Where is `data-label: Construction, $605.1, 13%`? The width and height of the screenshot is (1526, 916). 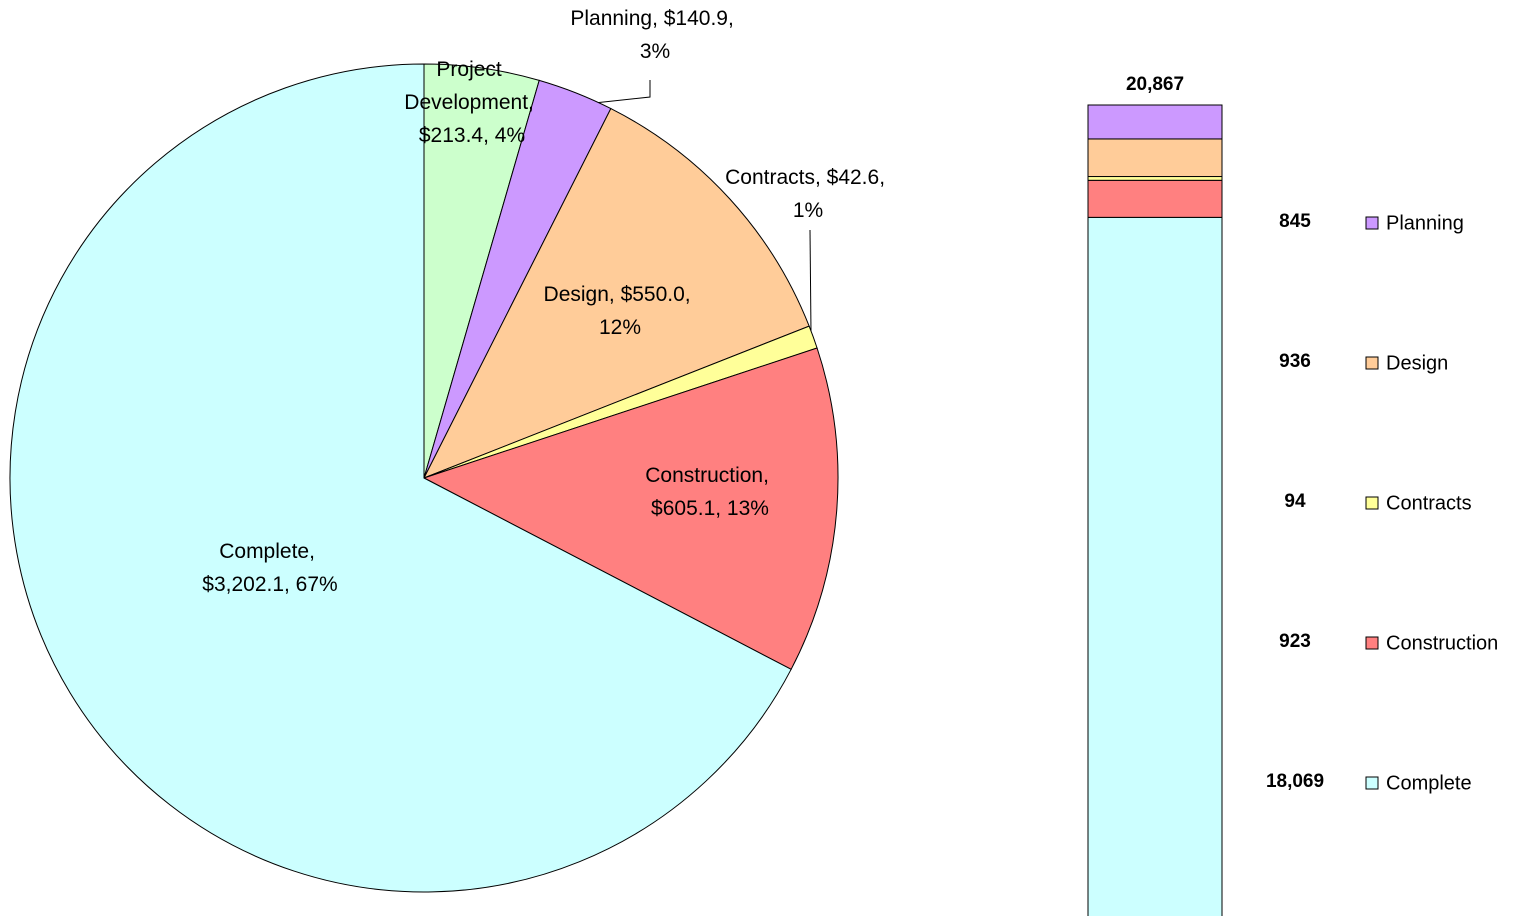
data-label: Construction, $605.1, 13% is located at coordinates (710, 492).